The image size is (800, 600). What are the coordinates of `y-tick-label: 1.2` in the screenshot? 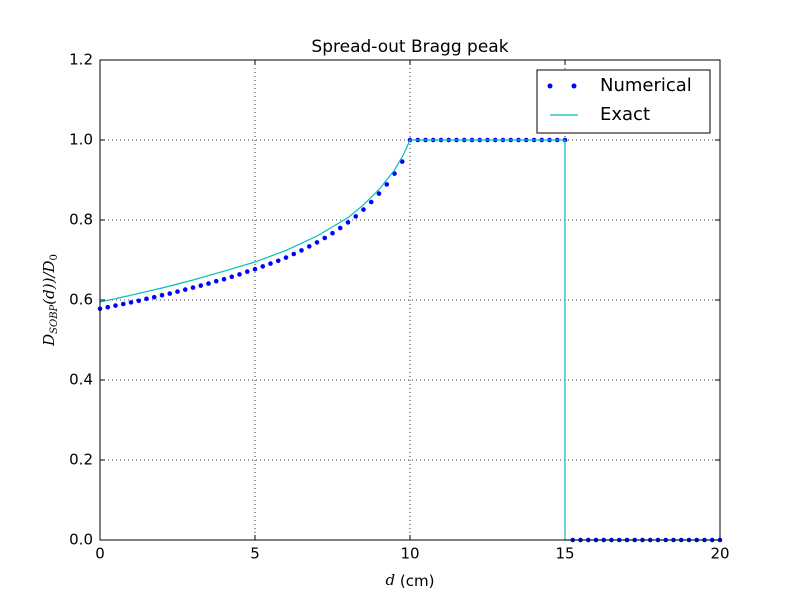 It's located at (81, 60).